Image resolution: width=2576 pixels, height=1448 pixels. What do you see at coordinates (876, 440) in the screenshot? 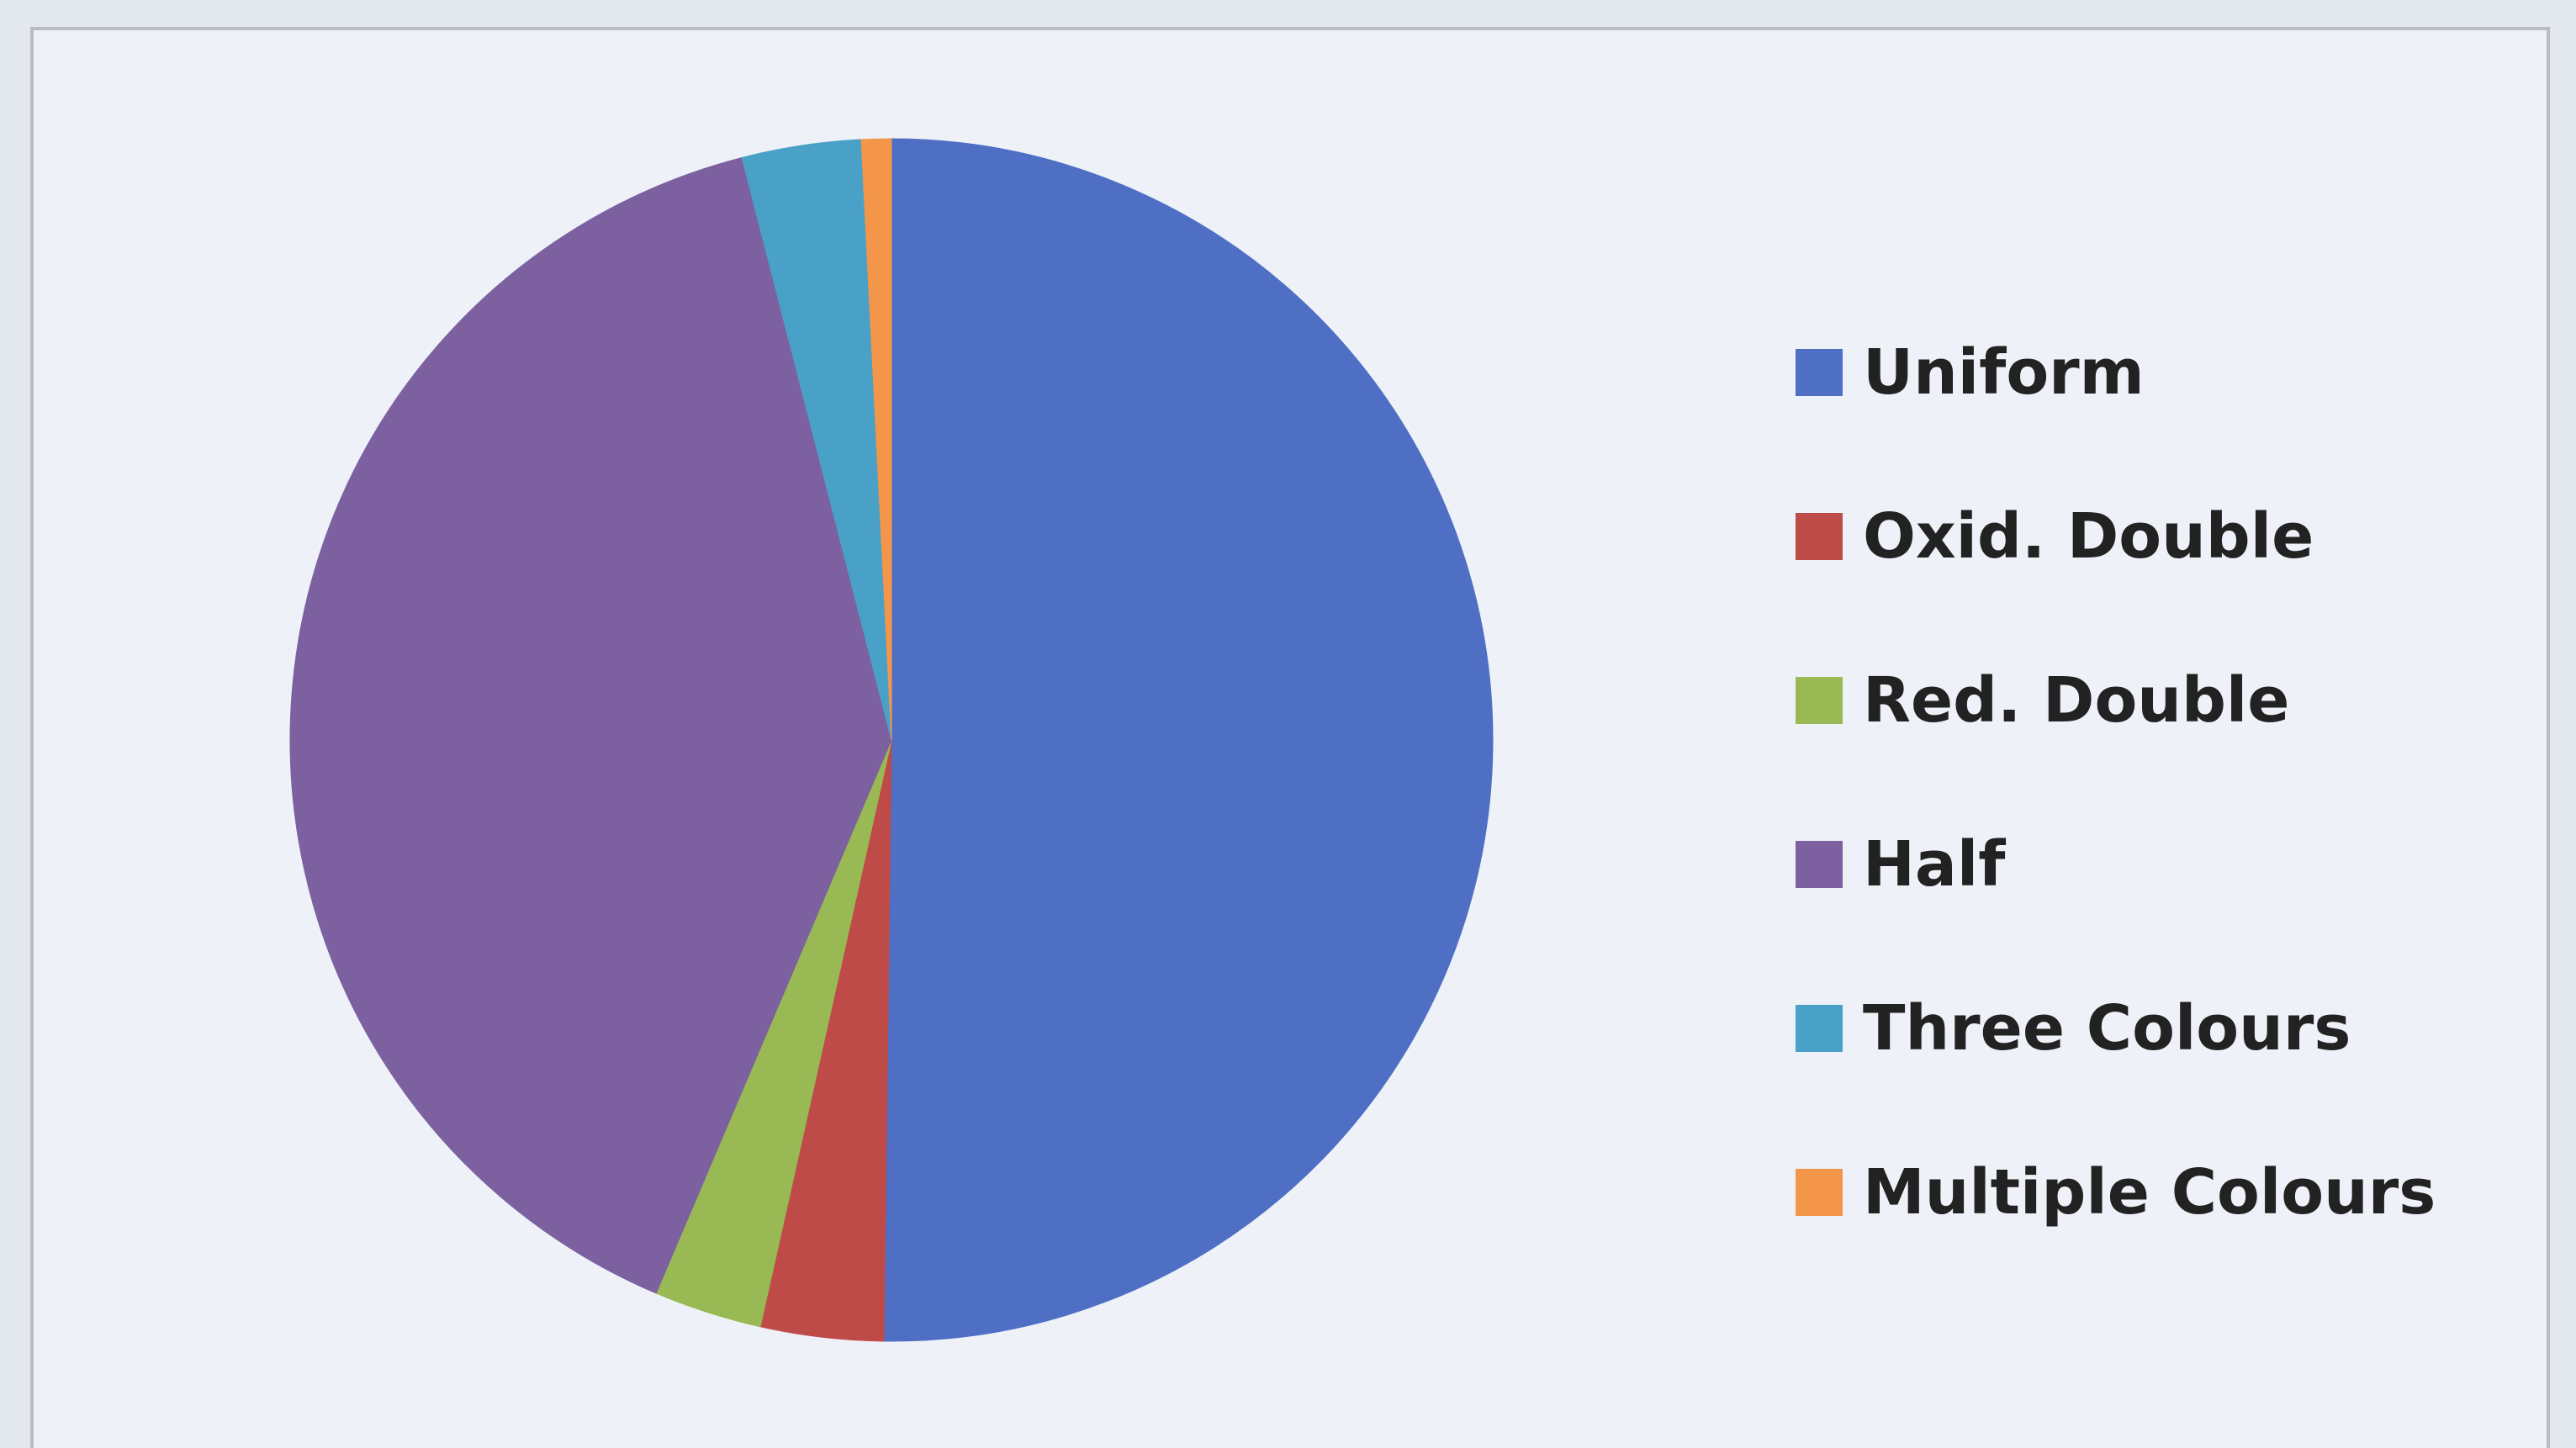
I see `pie-slice-multiple-colours` at bounding box center [876, 440].